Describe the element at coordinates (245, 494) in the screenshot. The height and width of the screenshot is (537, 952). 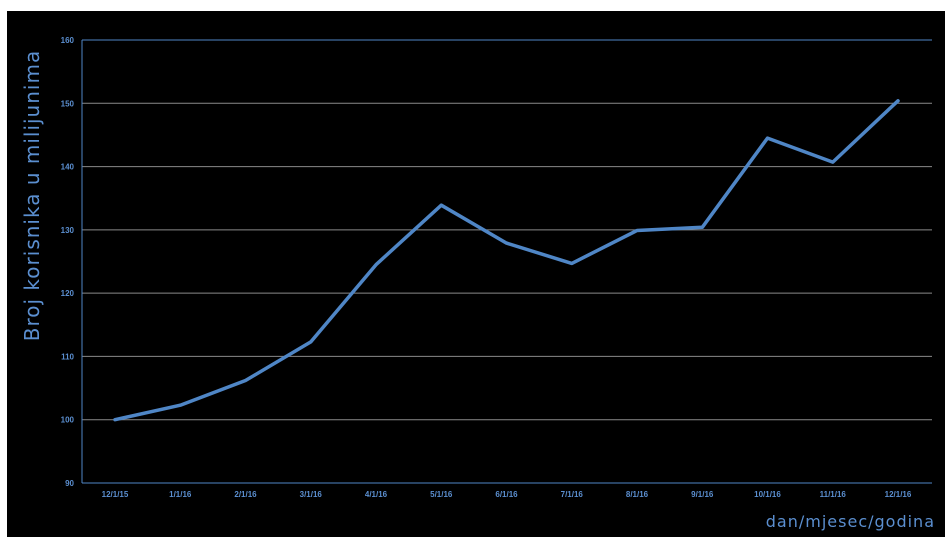
I see `x-tick-label: 2/1/16` at that location.